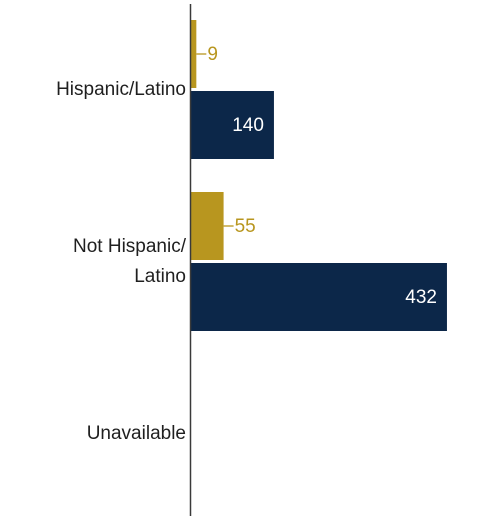  I want to click on value-label-not-hispanic-latino-series-1: 55, so click(245, 226).